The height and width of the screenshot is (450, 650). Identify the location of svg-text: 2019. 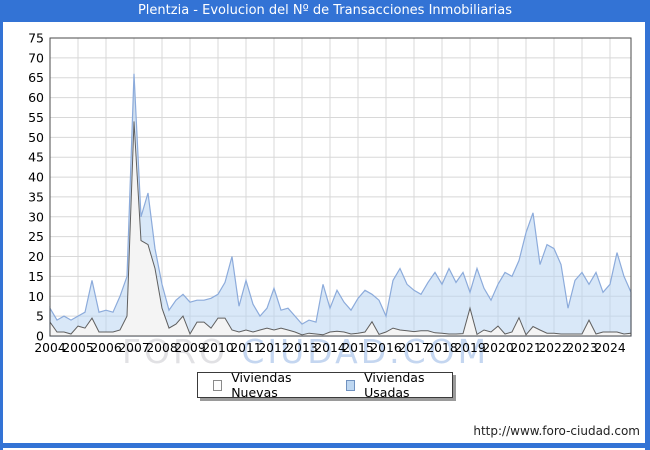
(469, 348).